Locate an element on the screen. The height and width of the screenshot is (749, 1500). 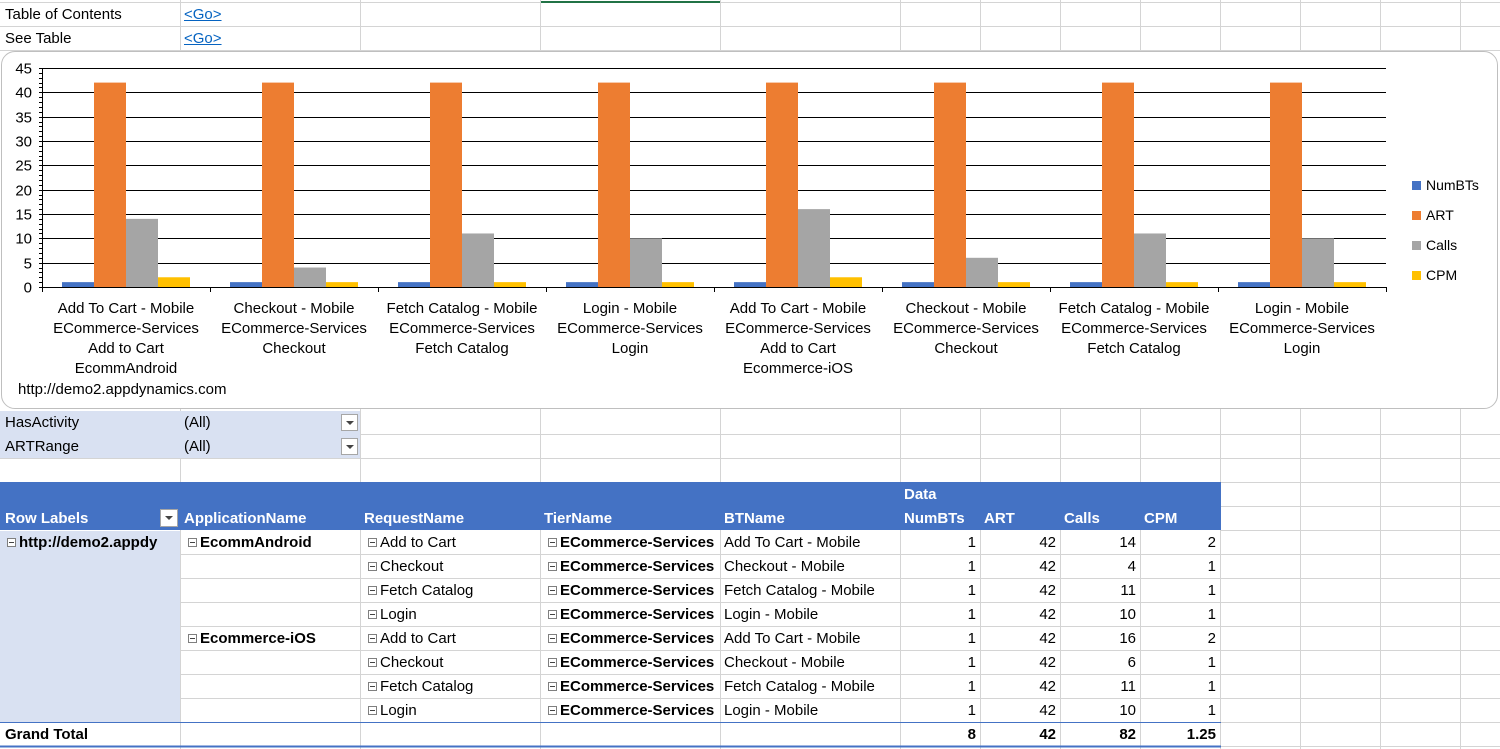
x-category-label: Add To Cart - Mobile is located at coordinates (798, 308).